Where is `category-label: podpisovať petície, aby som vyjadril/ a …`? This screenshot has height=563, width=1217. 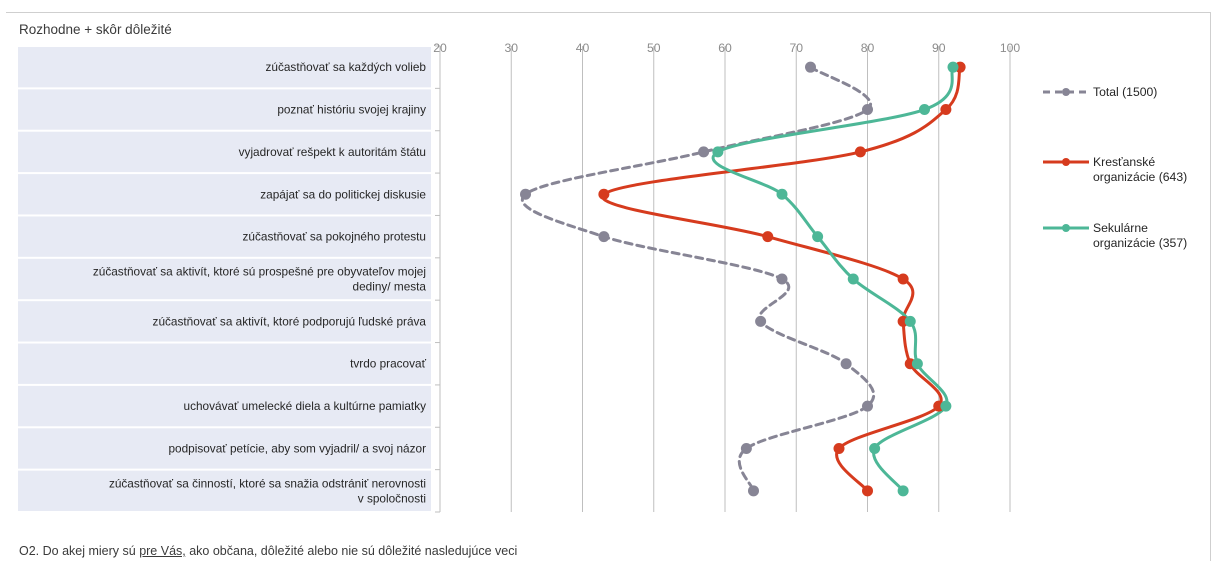 category-label: podpisovať petície, aby som vyjadril/ a … is located at coordinates (297, 448).